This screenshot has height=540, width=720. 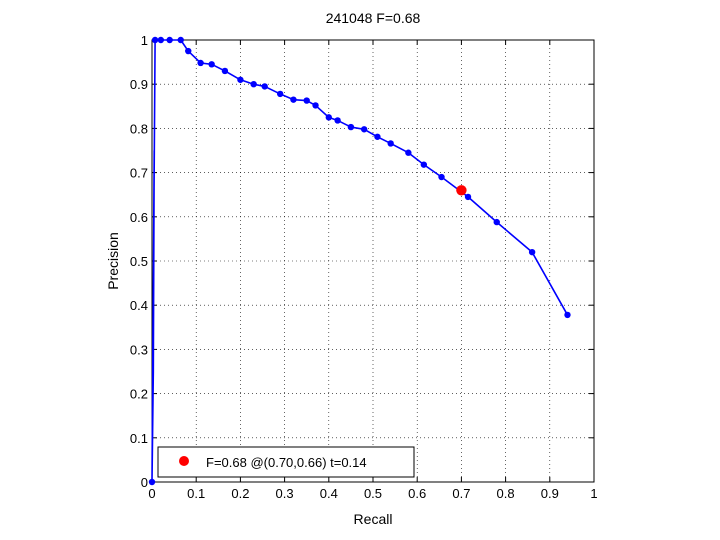 What do you see at coordinates (139, 217) in the screenshot?
I see `y-tick-label: 0.6` at bounding box center [139, 217].